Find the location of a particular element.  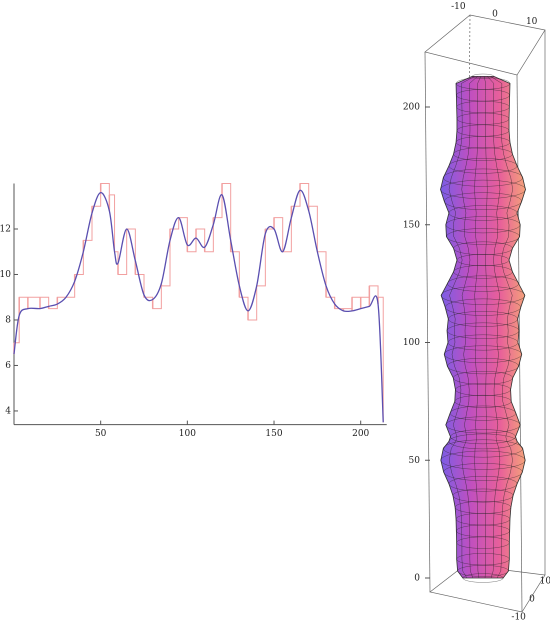

xticks-label: -10 is located at coordinates (458, 7).